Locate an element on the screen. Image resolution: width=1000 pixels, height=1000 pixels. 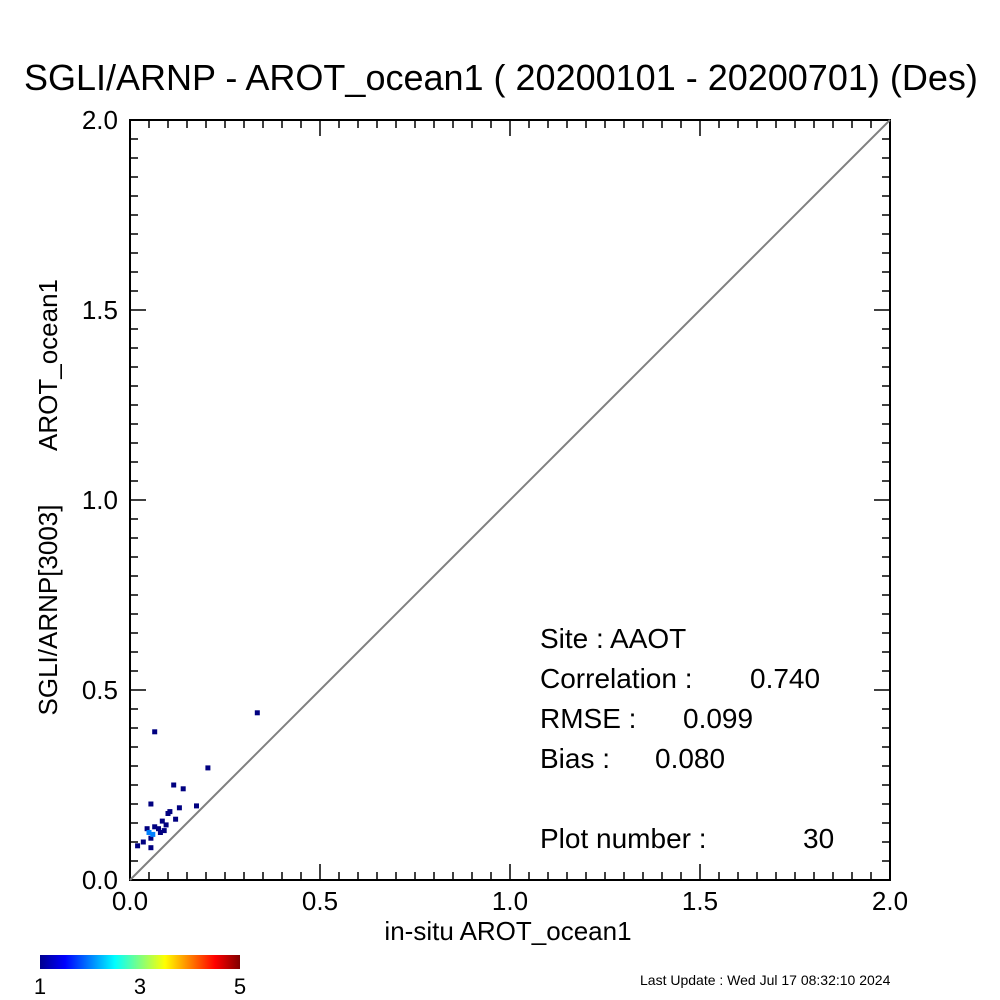
colorbar-tick-label: 3 is located at coordinates (140, 986).